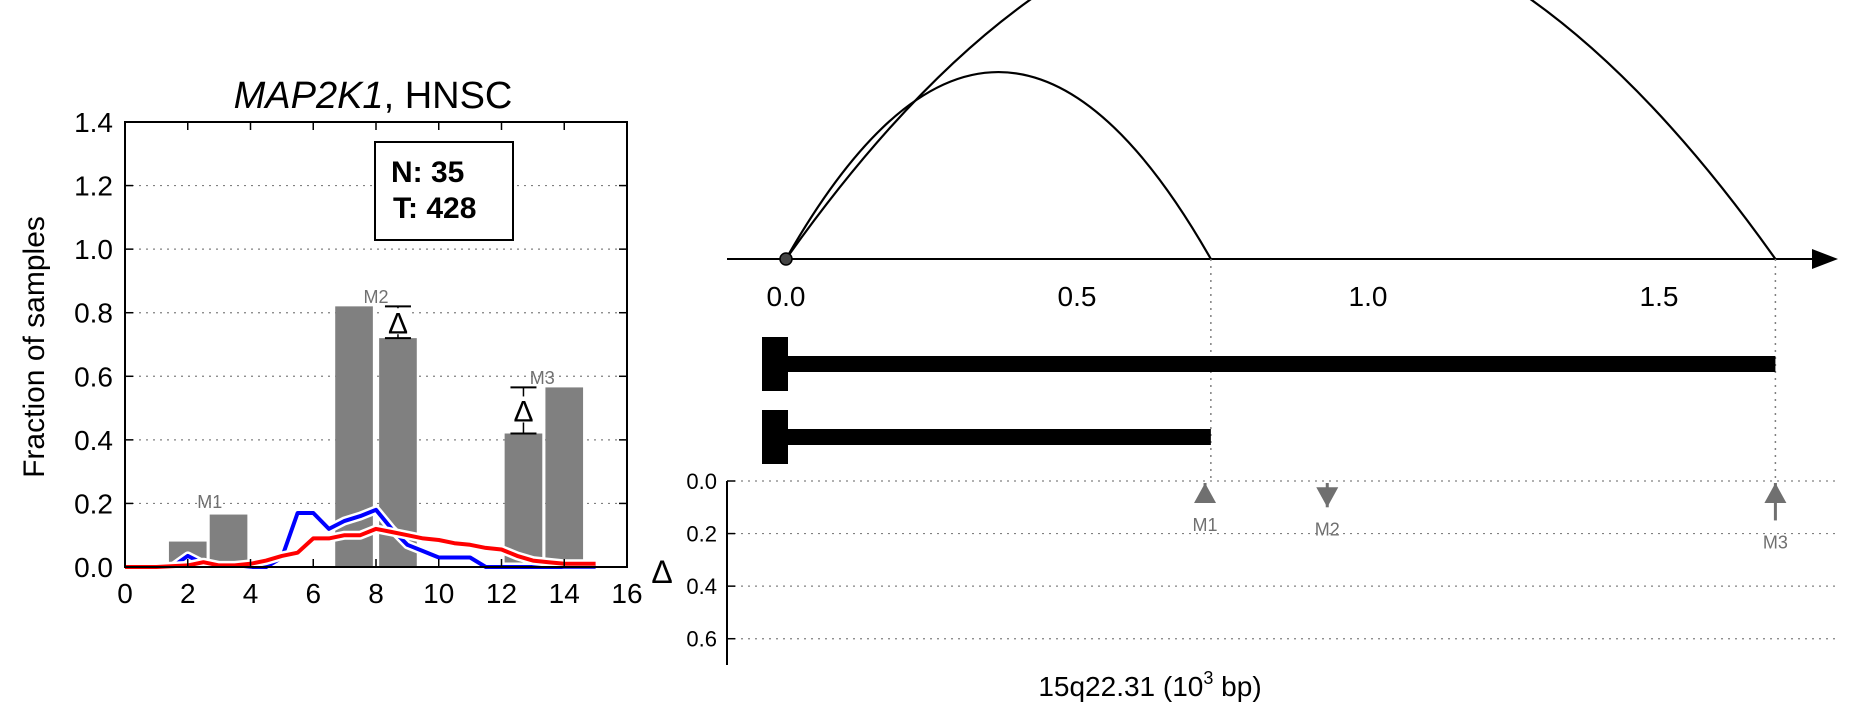  What do you see at coordinates (701, 639) in the screenshot?
I see `delta-tick-label: 0.6` at bounding box center [701, 639].